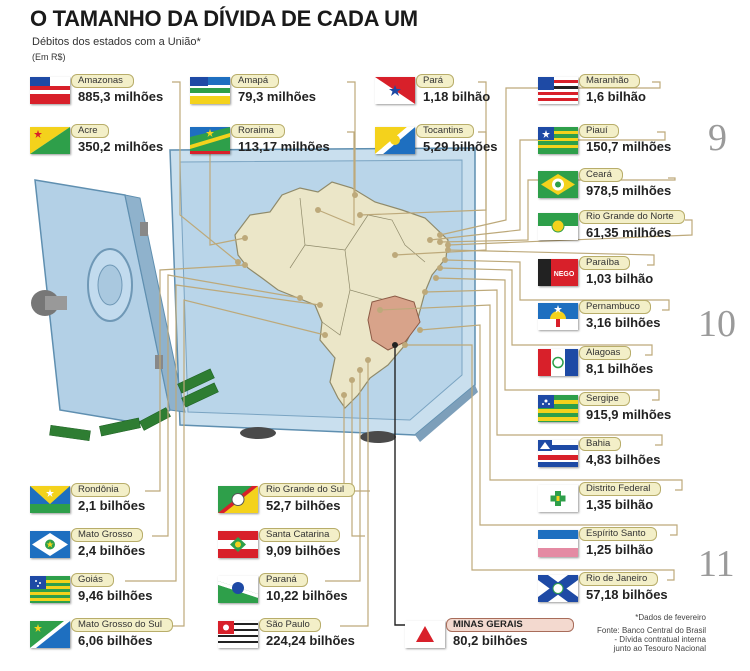 The height and width of the screenshot is (671, 750). Describe the element at coordinates (619, 579) in the screenshot. I see `state-name: Rio de Janeiro` at that location.